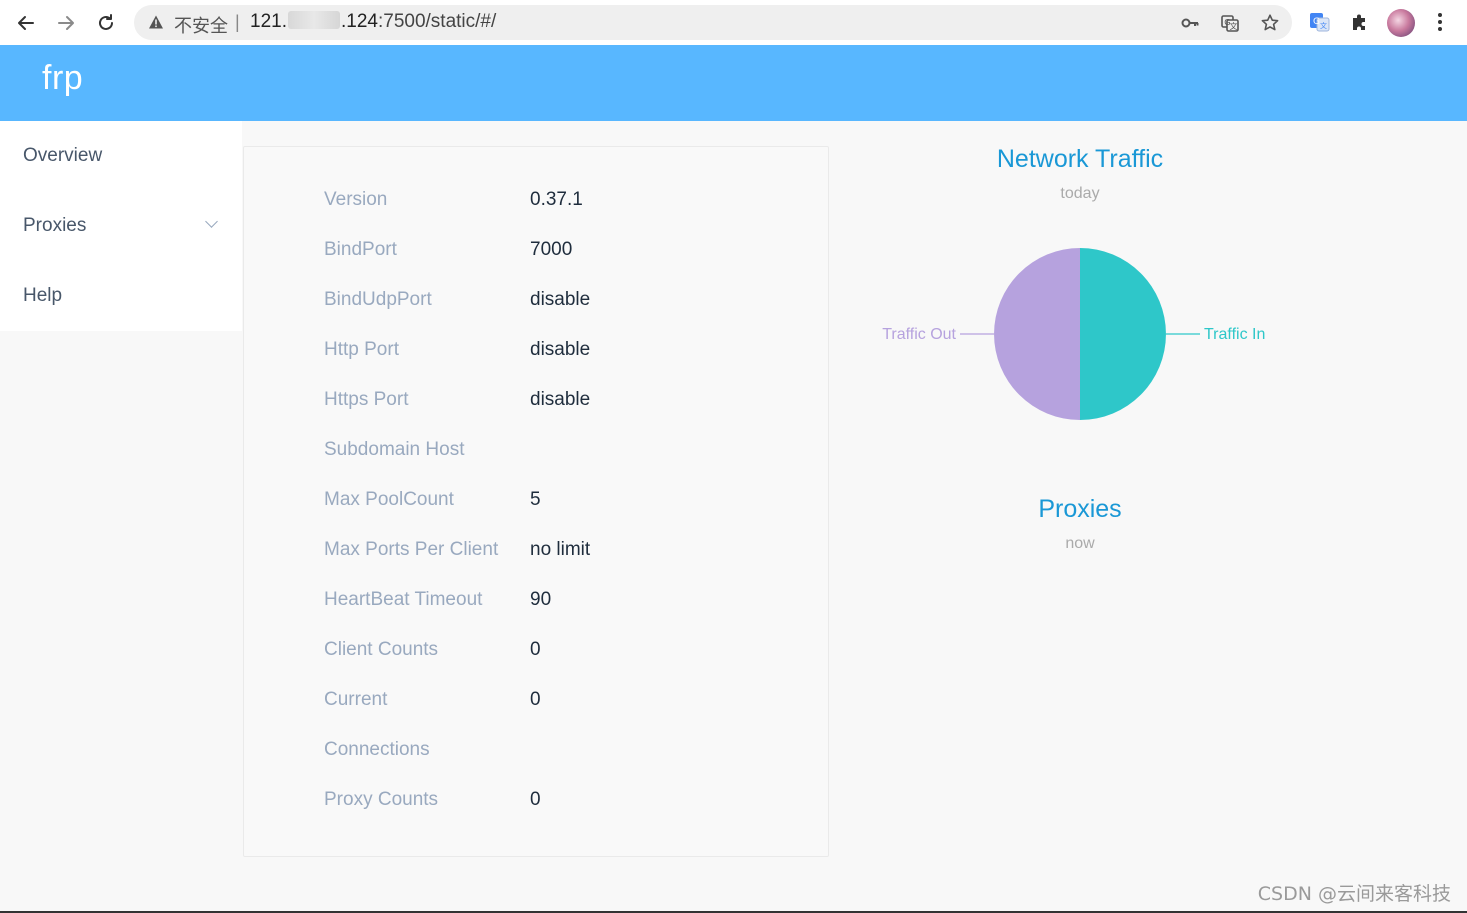 The width and height of the screenshot is (1467, 913). What do you see at coordinates (403, 599) in the screenshot?
I see `info-label: HeartBeat Timeout` at bounding box center [403, 599].